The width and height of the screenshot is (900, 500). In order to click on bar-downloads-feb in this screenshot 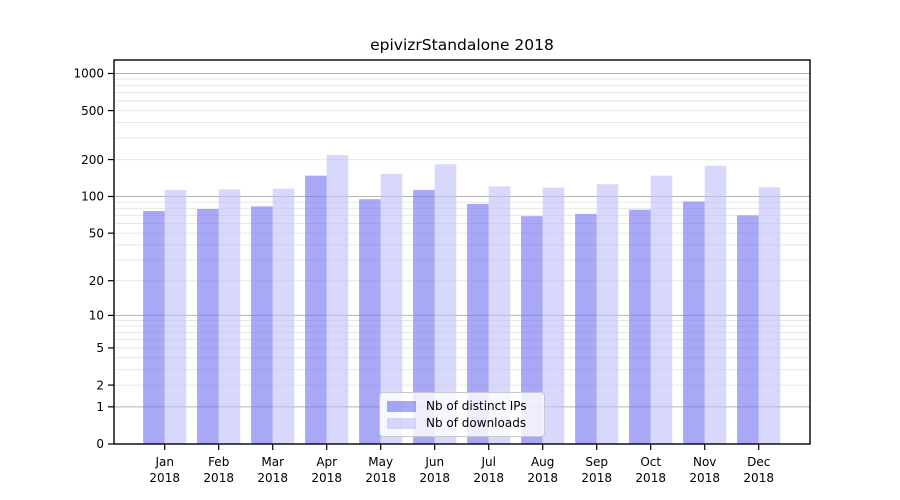, I will do `click(229, 316)`.